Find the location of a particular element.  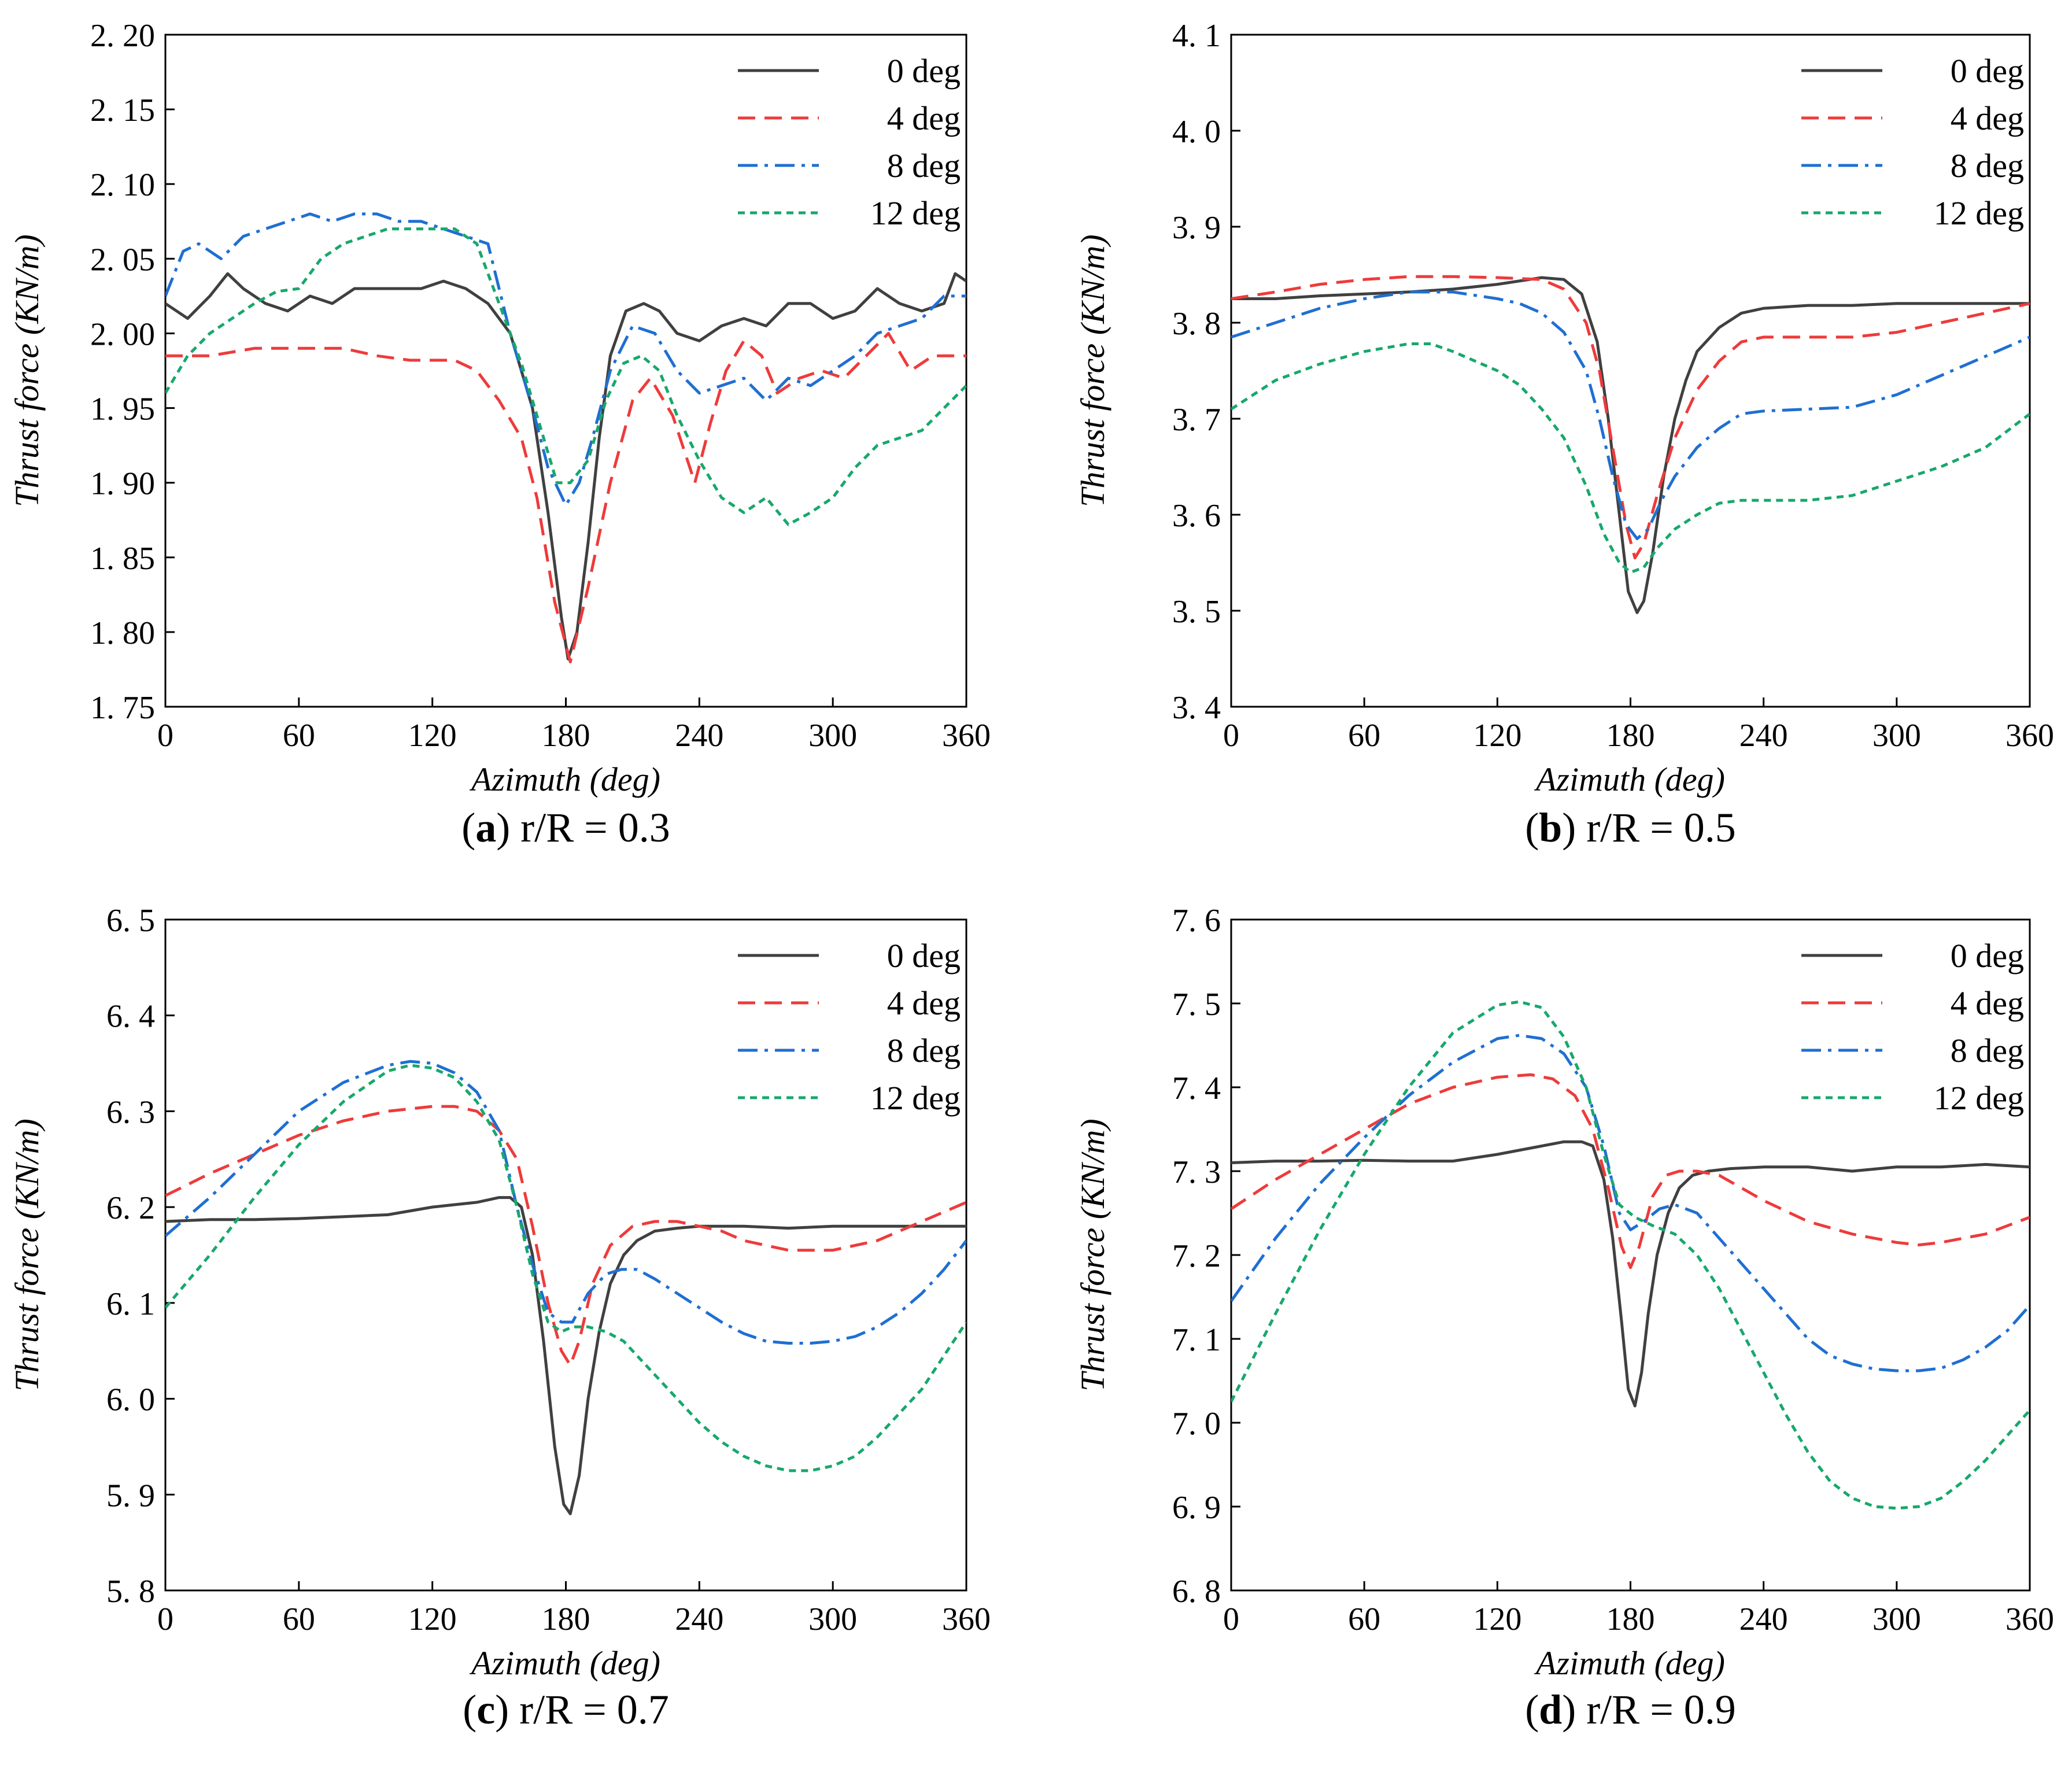

y-tick-label: 2. 00 is located at coordinates (122, 334).